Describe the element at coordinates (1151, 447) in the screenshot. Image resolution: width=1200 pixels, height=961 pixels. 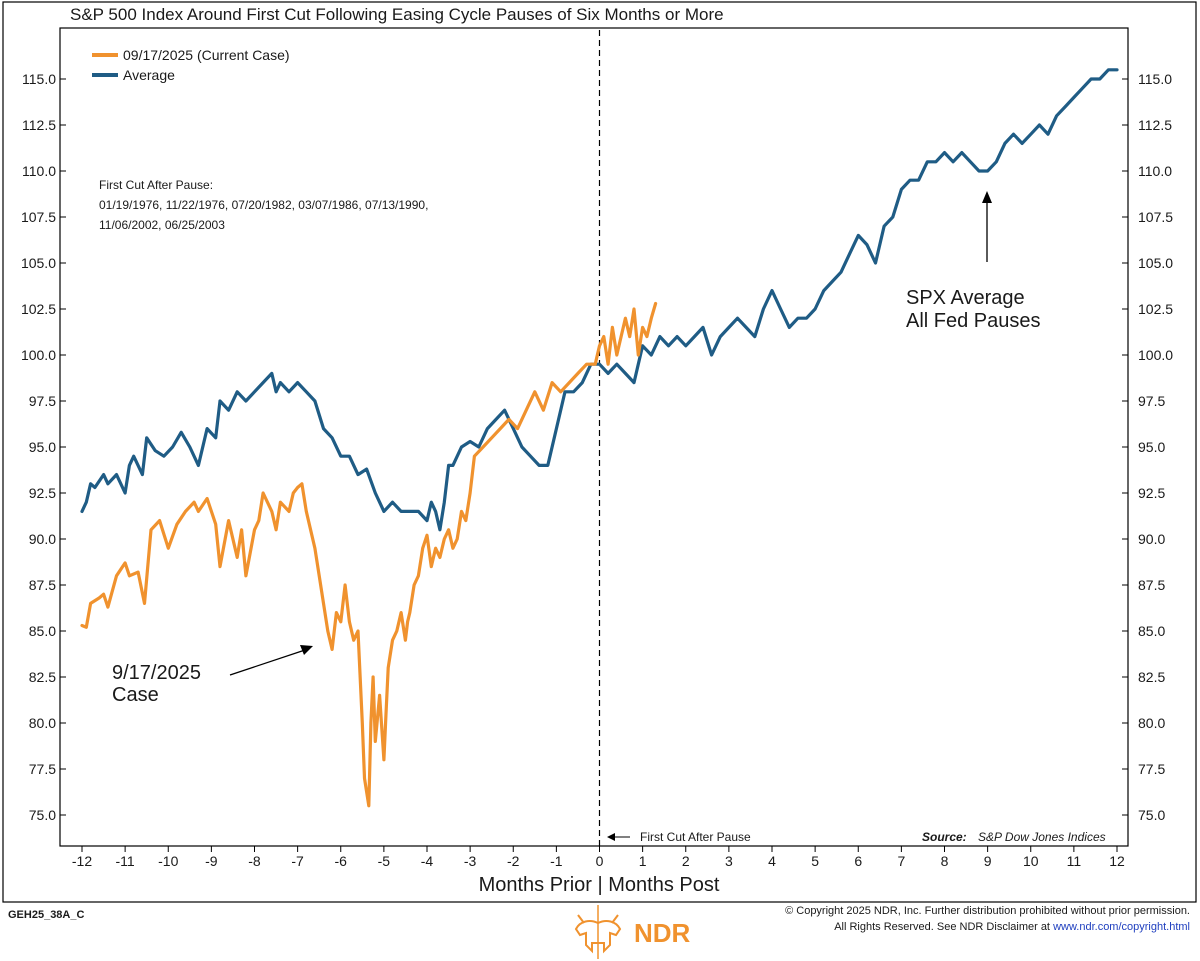
I see `y-tick-label-right: 95.0` at that location.